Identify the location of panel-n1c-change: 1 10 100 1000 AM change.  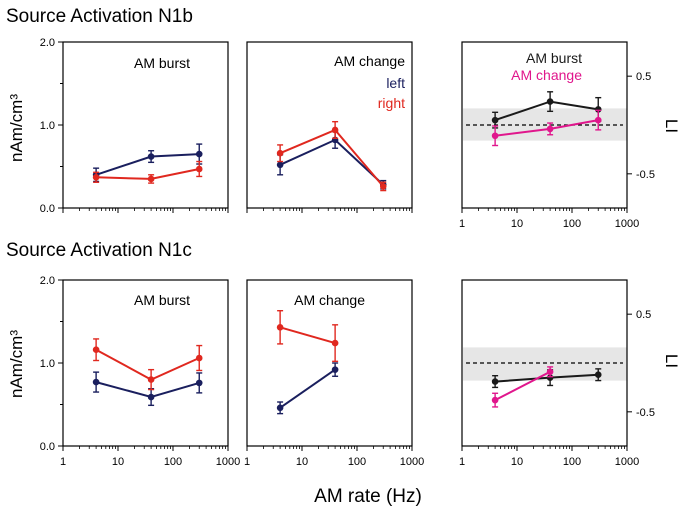
(334, 373).